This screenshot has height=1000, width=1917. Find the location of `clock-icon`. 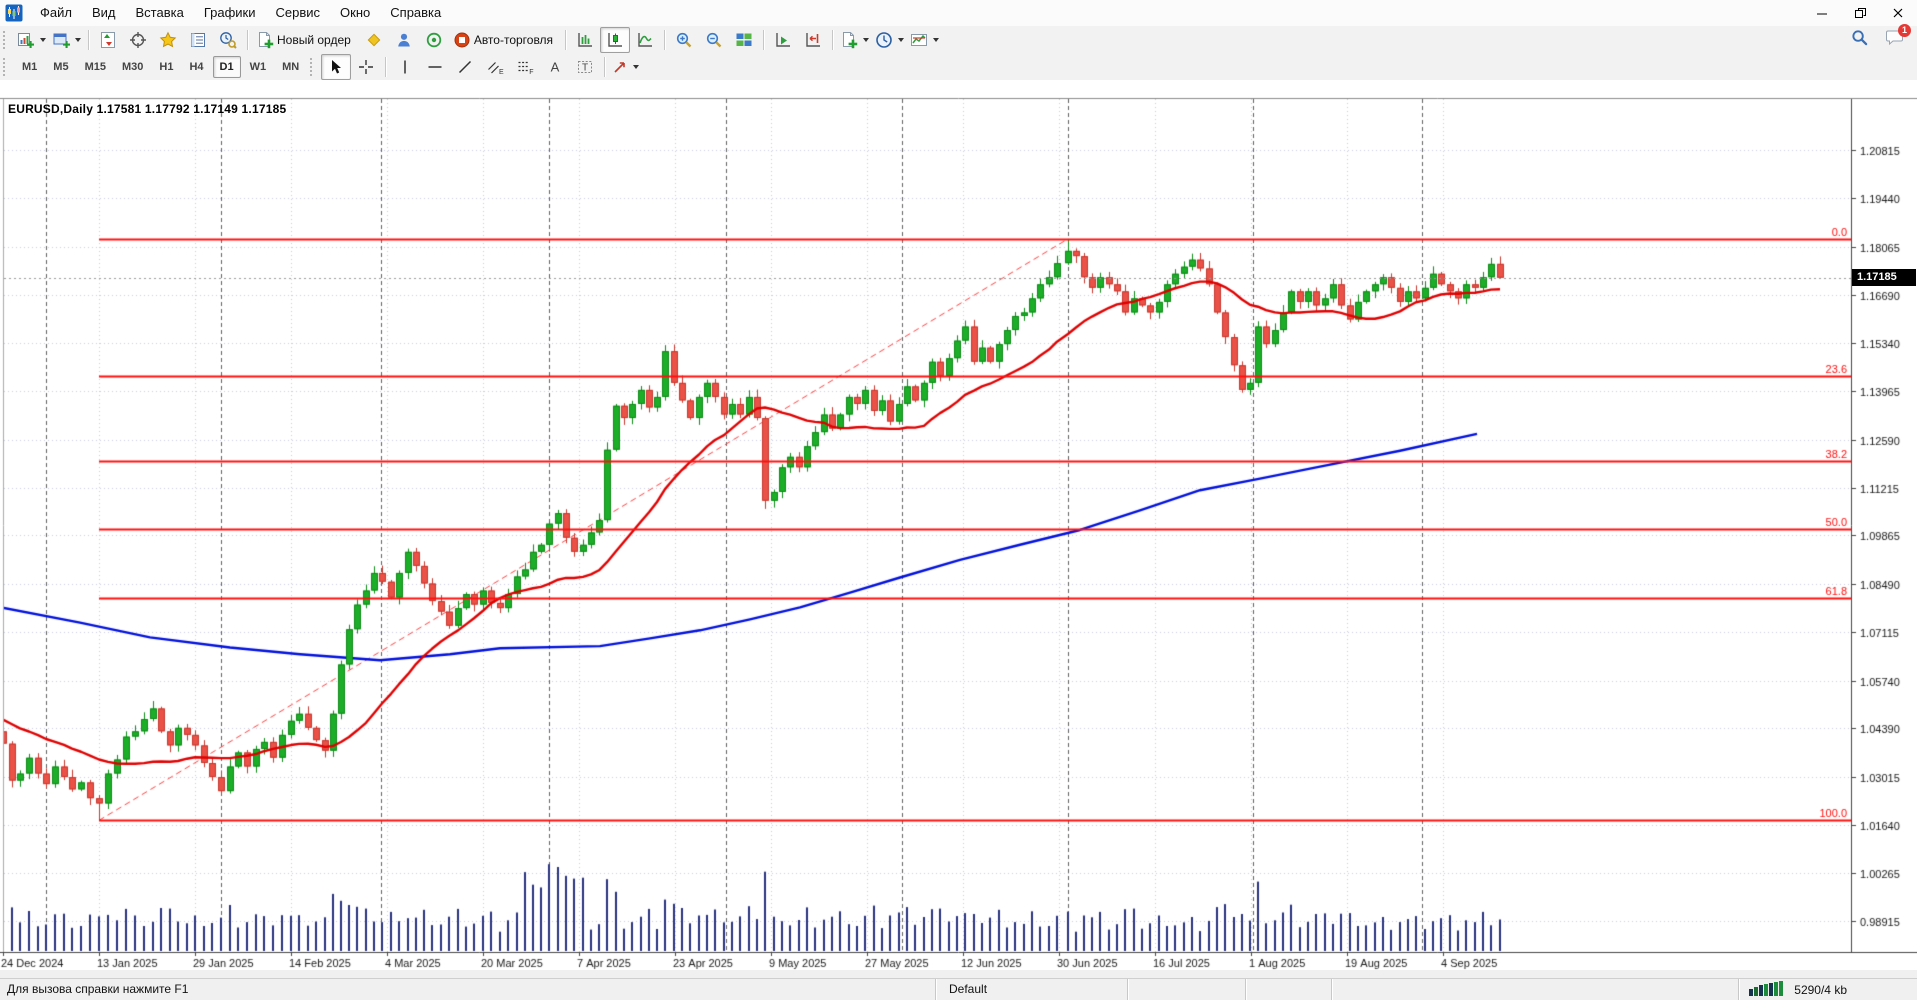

clock-icon is located at coordinates (884, 40).